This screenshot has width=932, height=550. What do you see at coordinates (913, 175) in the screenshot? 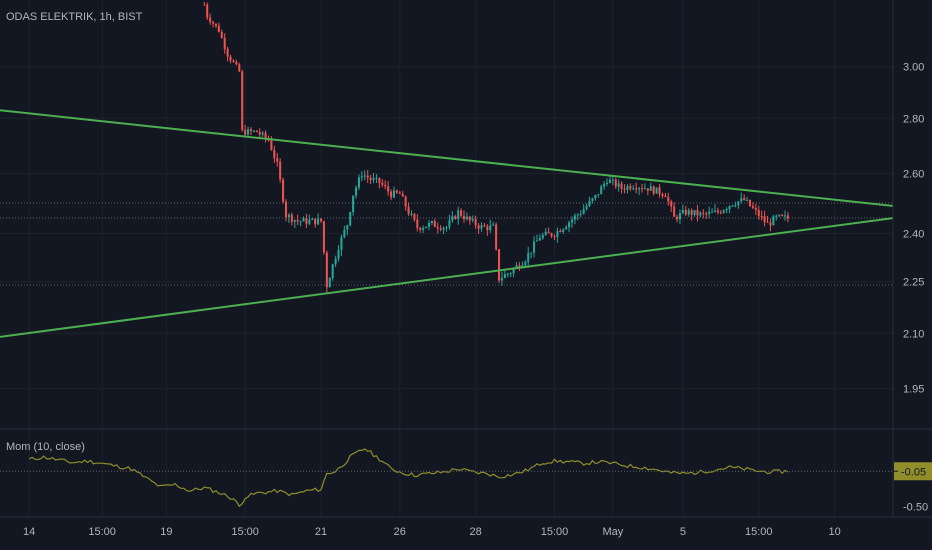
I see `y-tick-label: 2.60` at bounding box center [913, 175].